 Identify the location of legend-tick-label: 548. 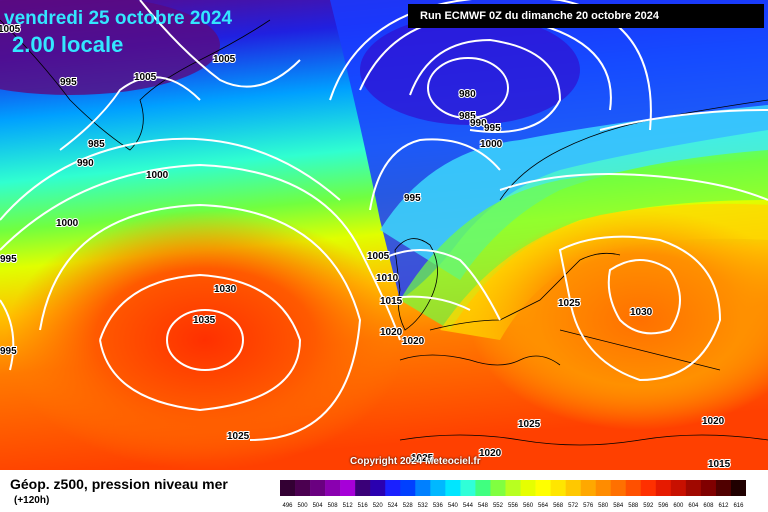
(483, 506).